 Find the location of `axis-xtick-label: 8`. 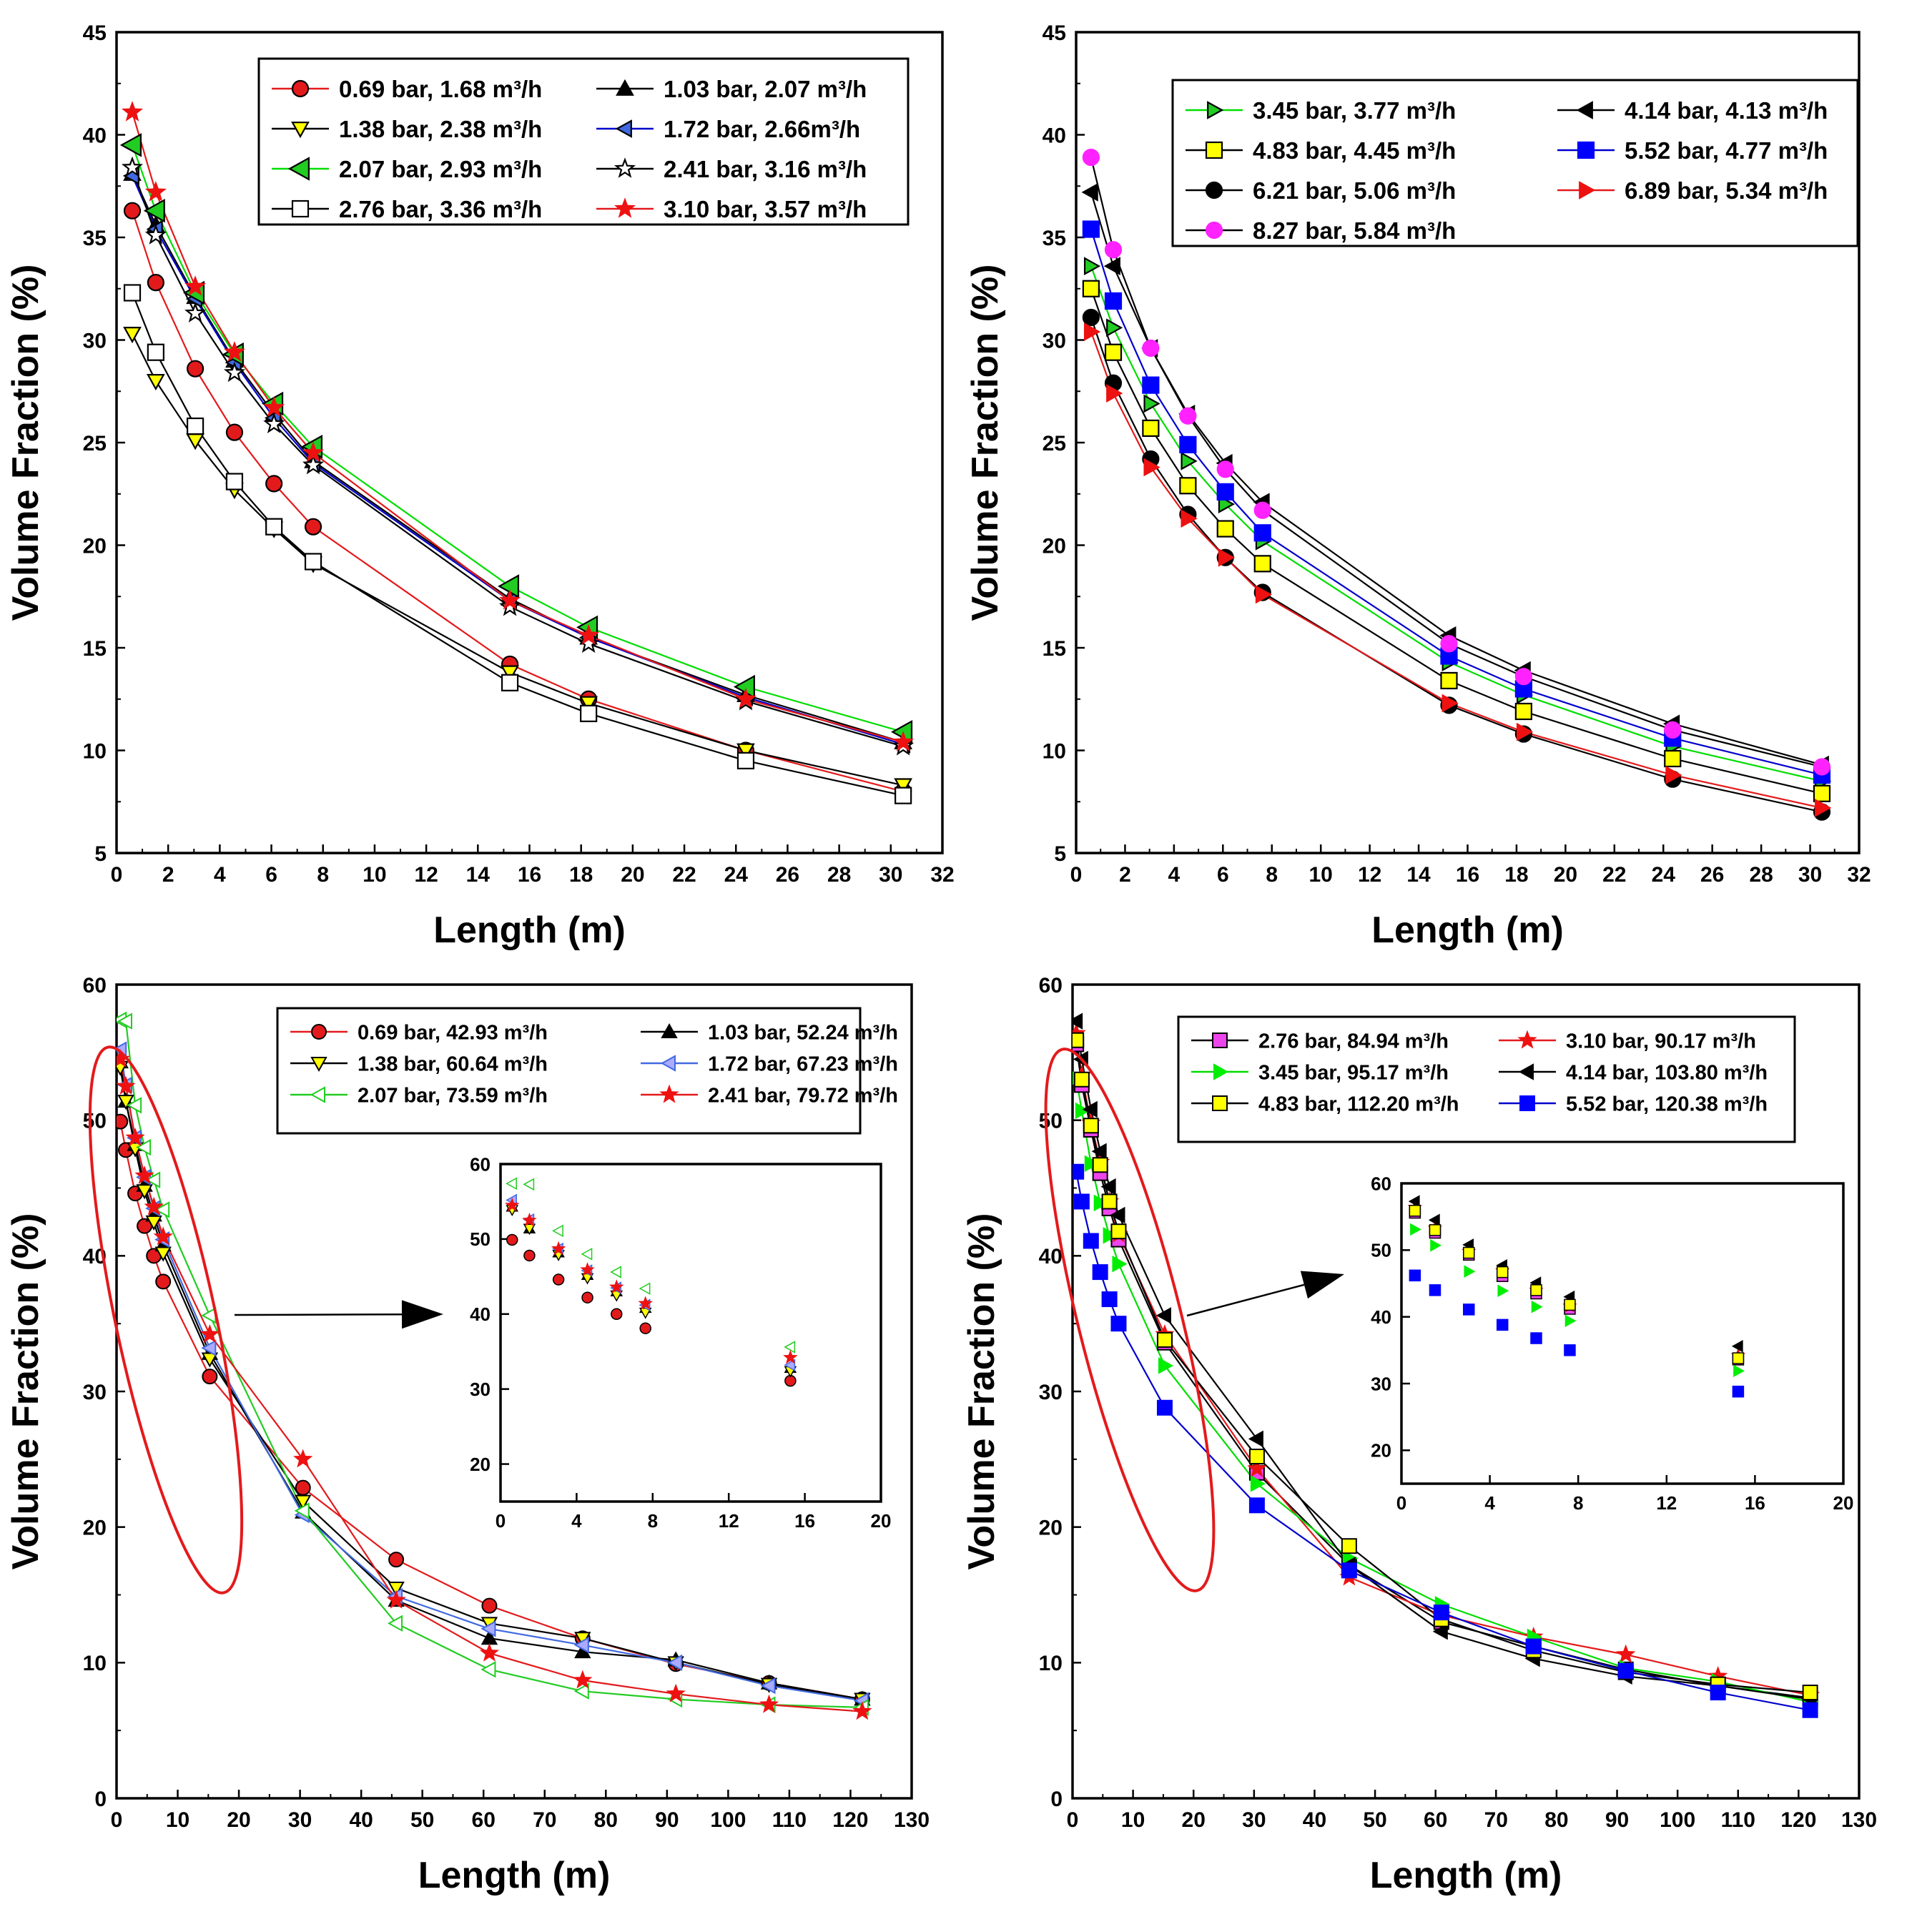

axis-xtick-label: 8 is located at coordinates (323, 875).